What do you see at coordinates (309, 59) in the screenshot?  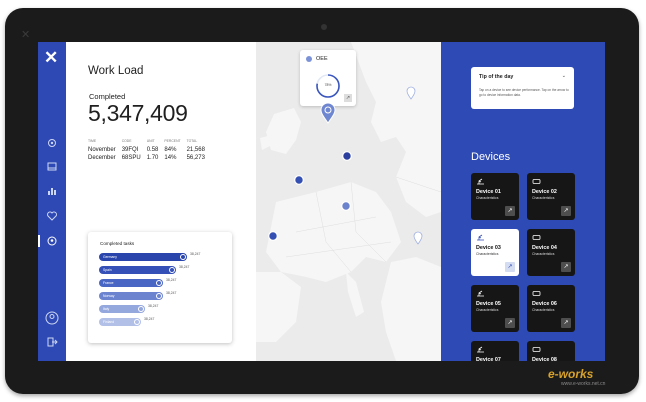 I see `oee-dot-icon` at bounding box center [309, 59].